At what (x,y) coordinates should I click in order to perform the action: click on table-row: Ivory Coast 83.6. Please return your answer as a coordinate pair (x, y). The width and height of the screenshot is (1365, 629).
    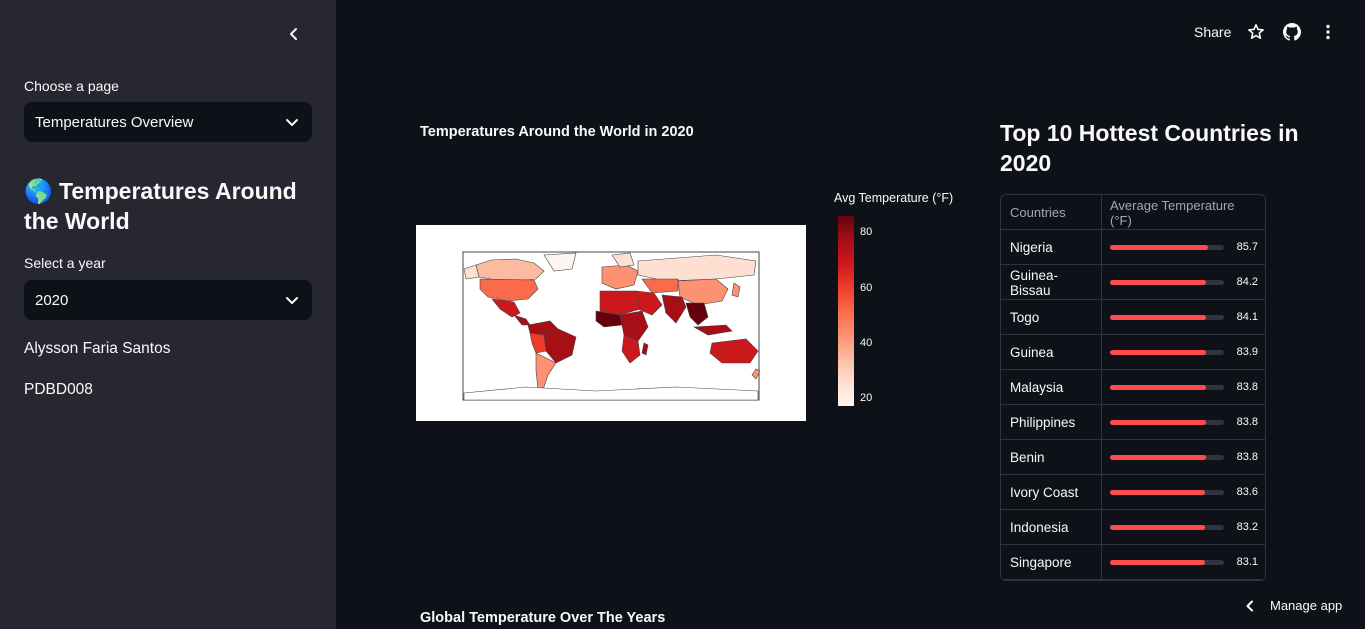
    Looking at the image, I should click on (1133, 492).